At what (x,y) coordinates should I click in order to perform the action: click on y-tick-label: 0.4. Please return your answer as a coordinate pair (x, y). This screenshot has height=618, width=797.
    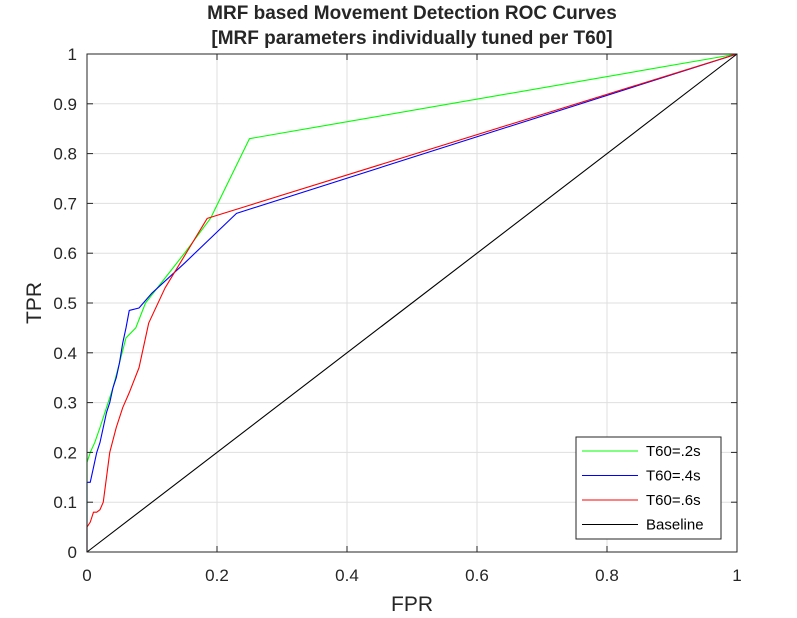
    Looking at the image, I should click on (65, 353).